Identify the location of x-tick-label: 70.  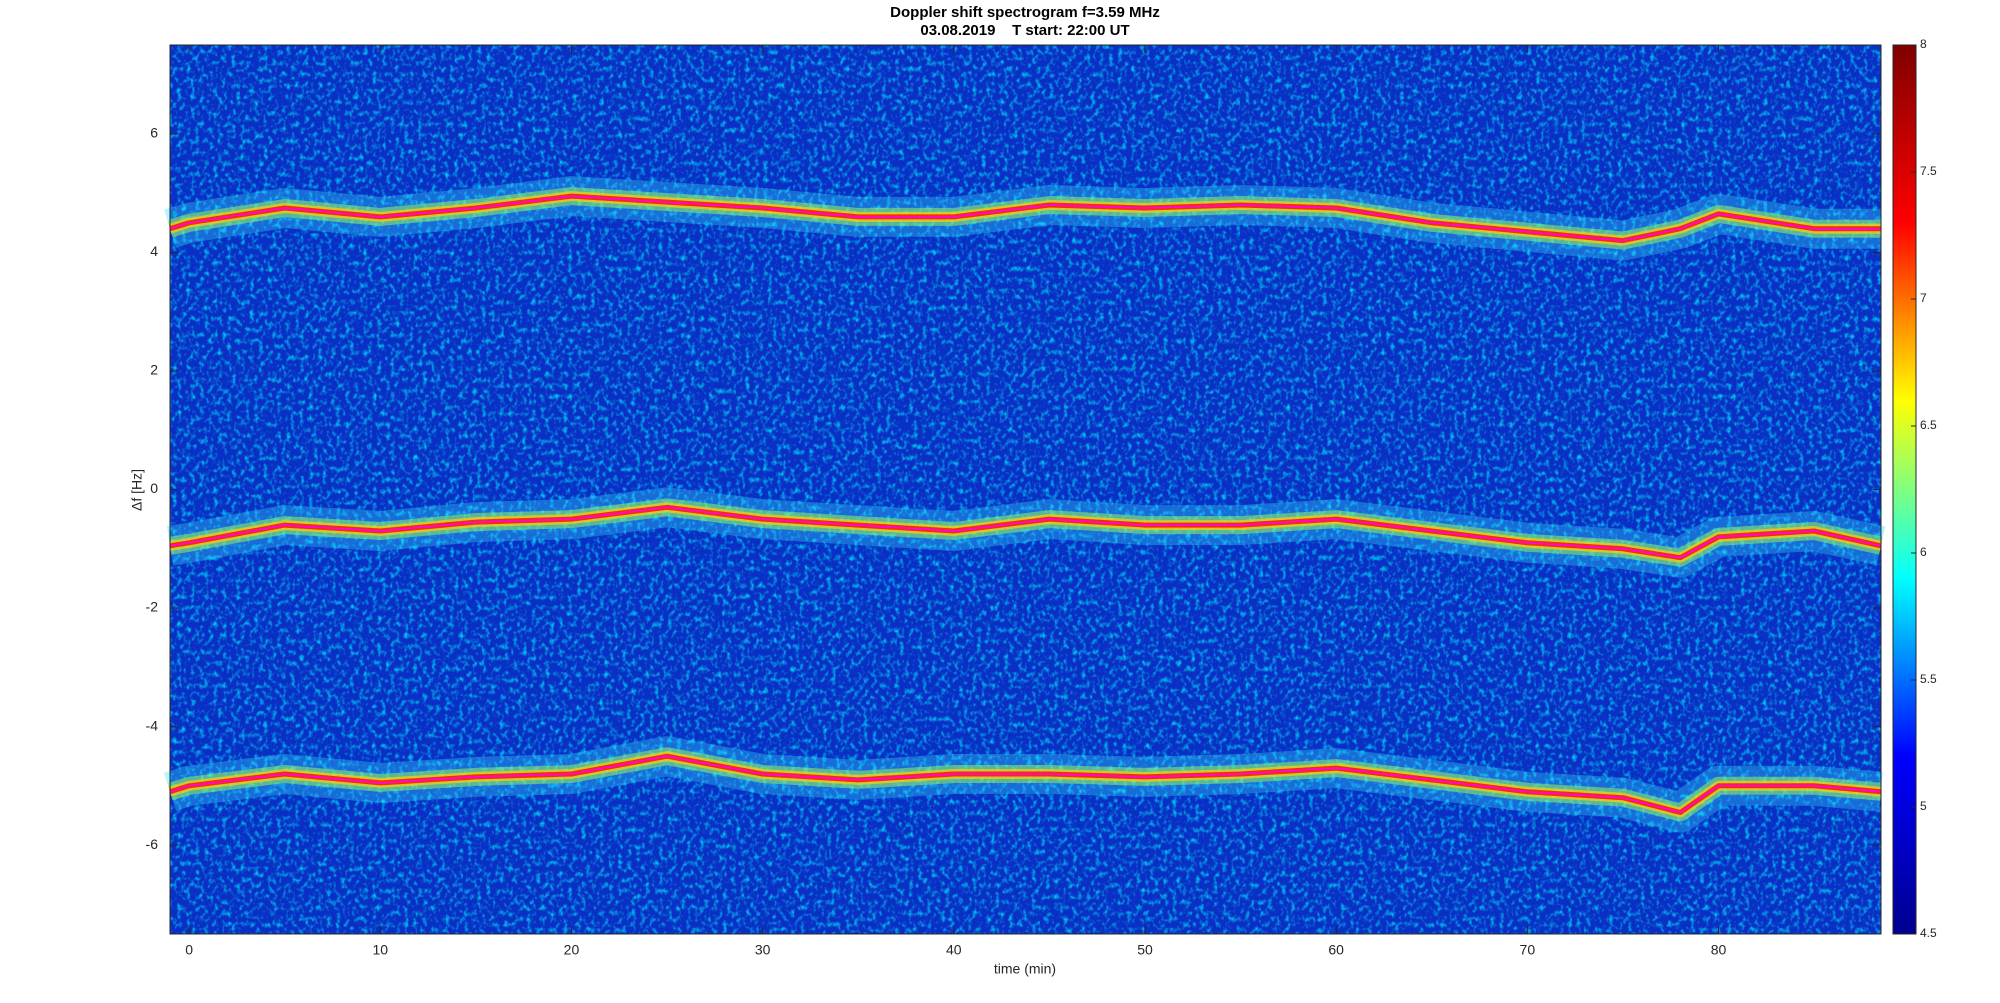
(1528, 950).